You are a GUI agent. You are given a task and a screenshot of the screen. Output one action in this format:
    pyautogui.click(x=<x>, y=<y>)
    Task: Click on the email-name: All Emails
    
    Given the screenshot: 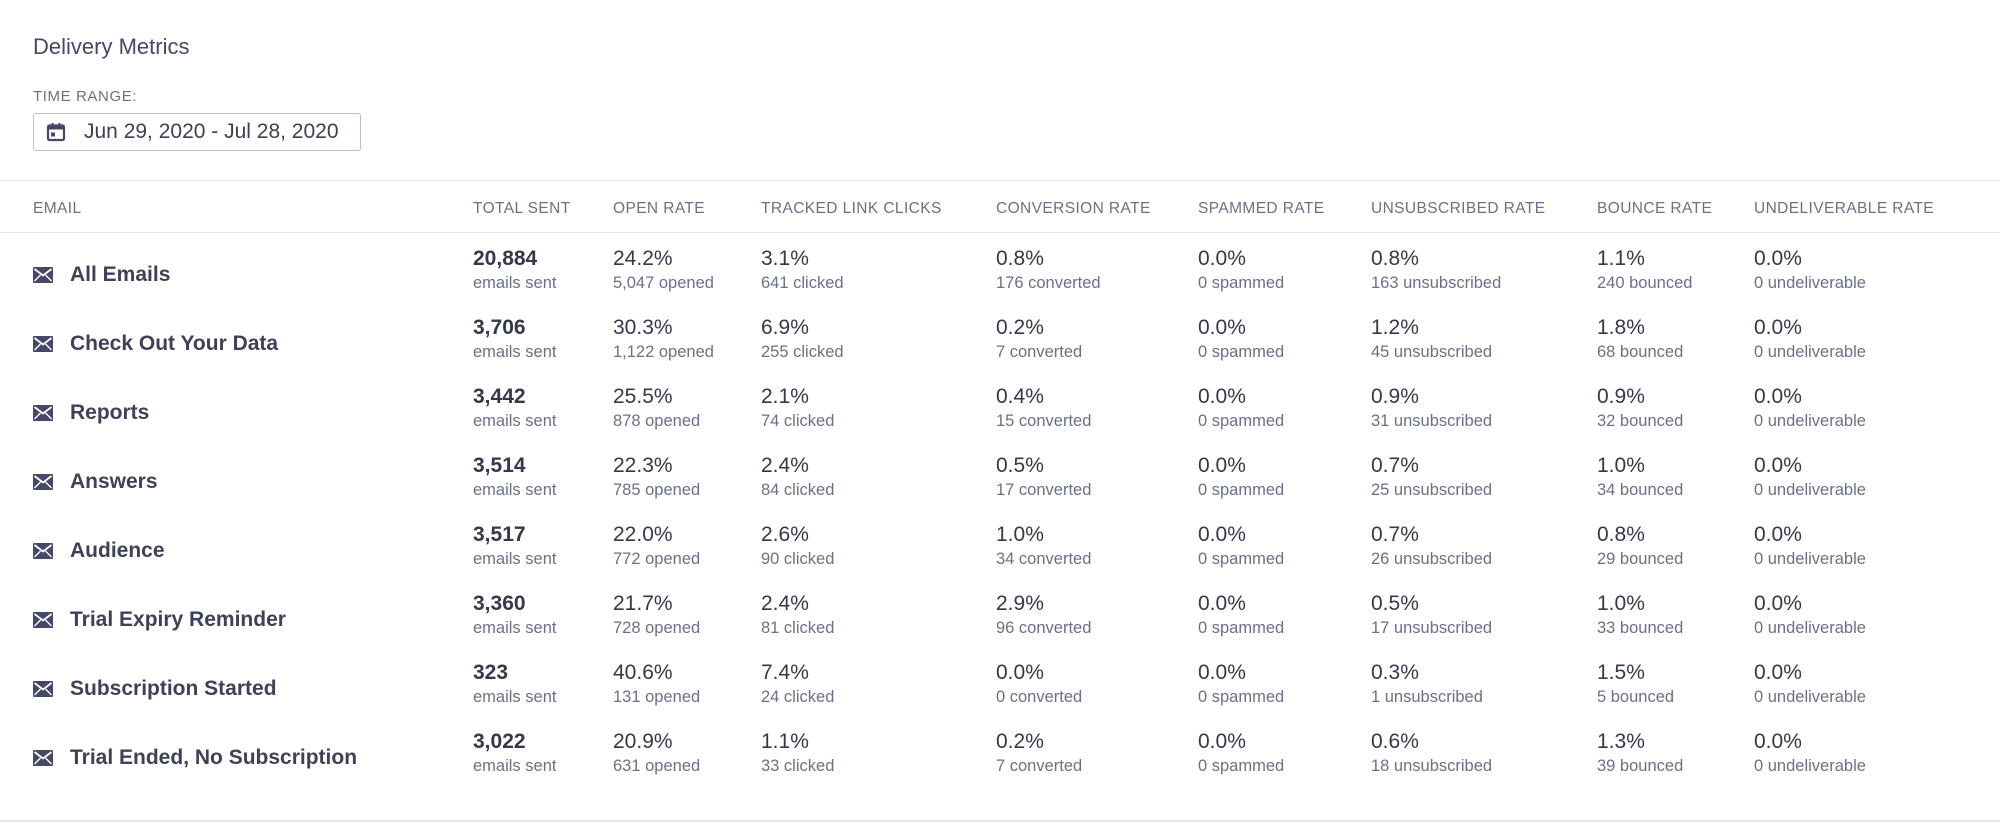 What is the action you would take?
    pyautogui.click(x=120, y=274)
    